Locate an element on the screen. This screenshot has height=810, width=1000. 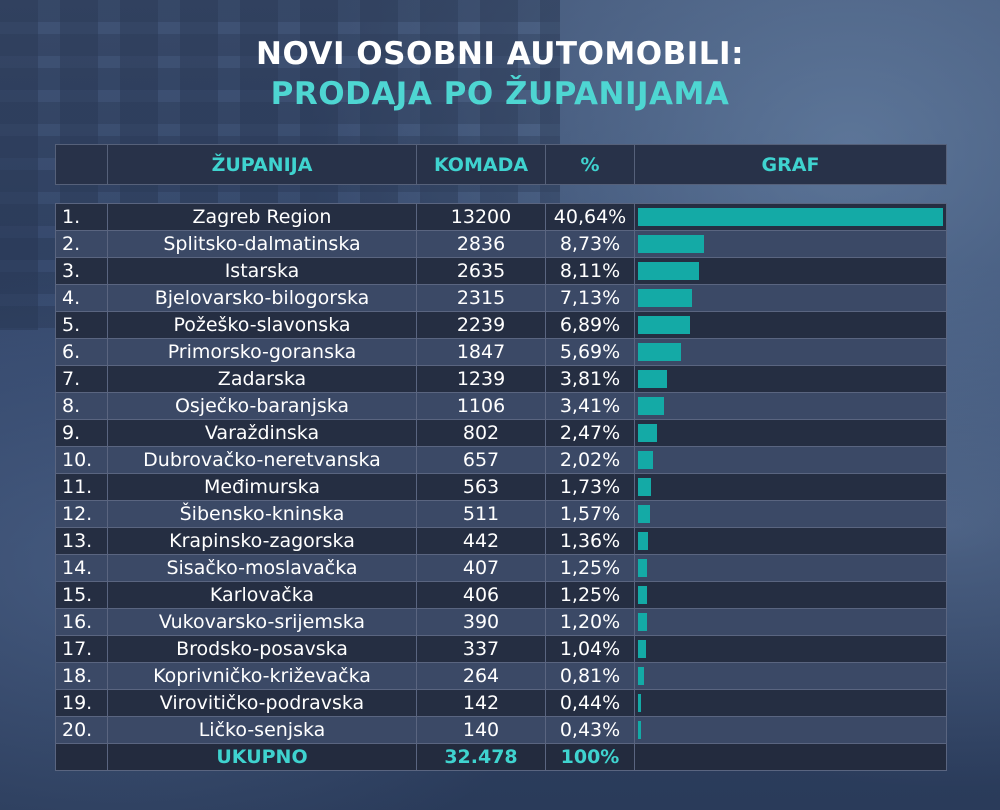
table-row: 19. Virovitičko-podravska 142 0,44% is located at coordinates (501, 703).